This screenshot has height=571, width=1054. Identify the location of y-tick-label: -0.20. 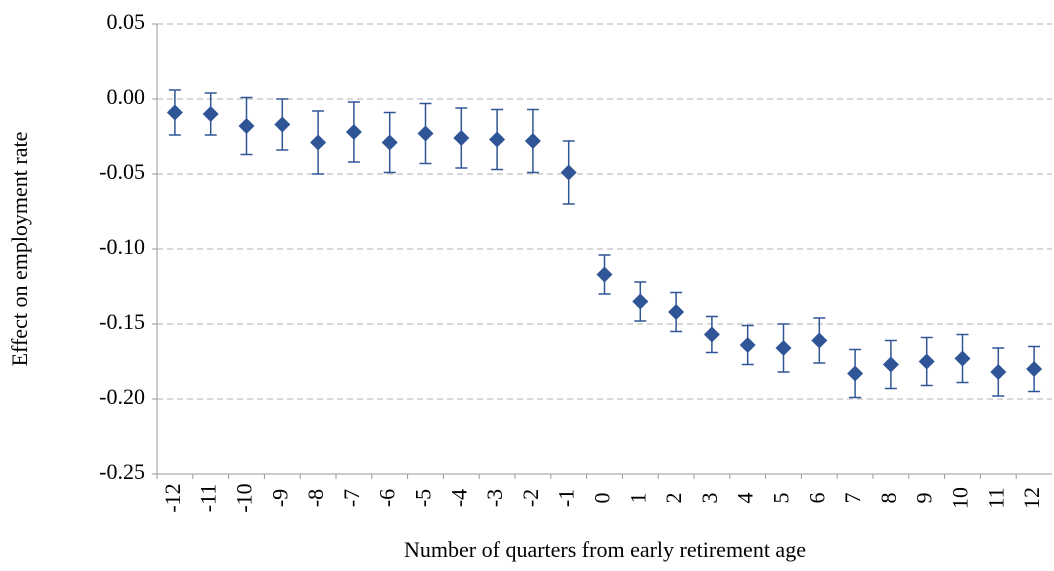
(122, 396).